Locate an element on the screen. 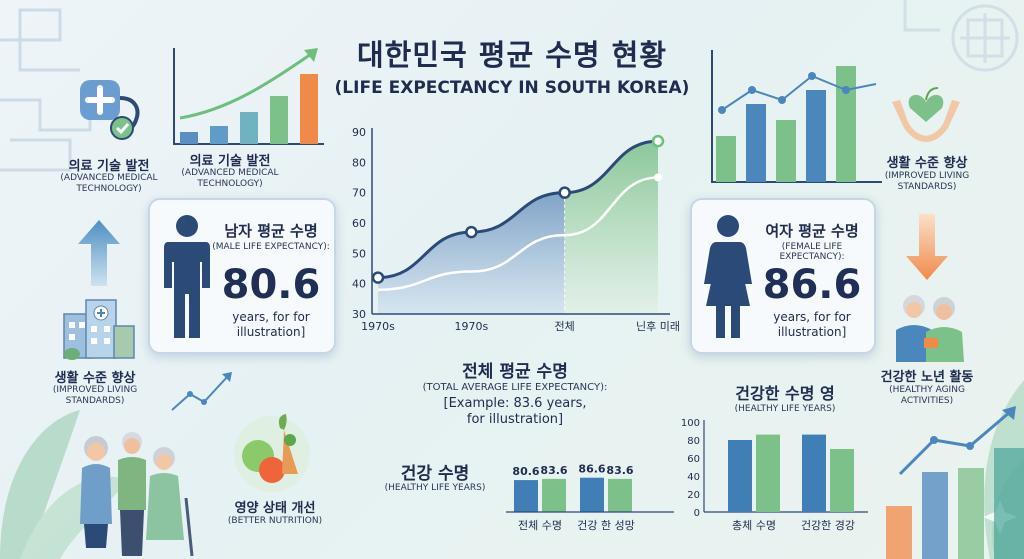 Image resolution: width=1024 pixels, height=559 pixels. growth-chart-caption: 의료 기술 발전 is located at coordinates (230, 161).